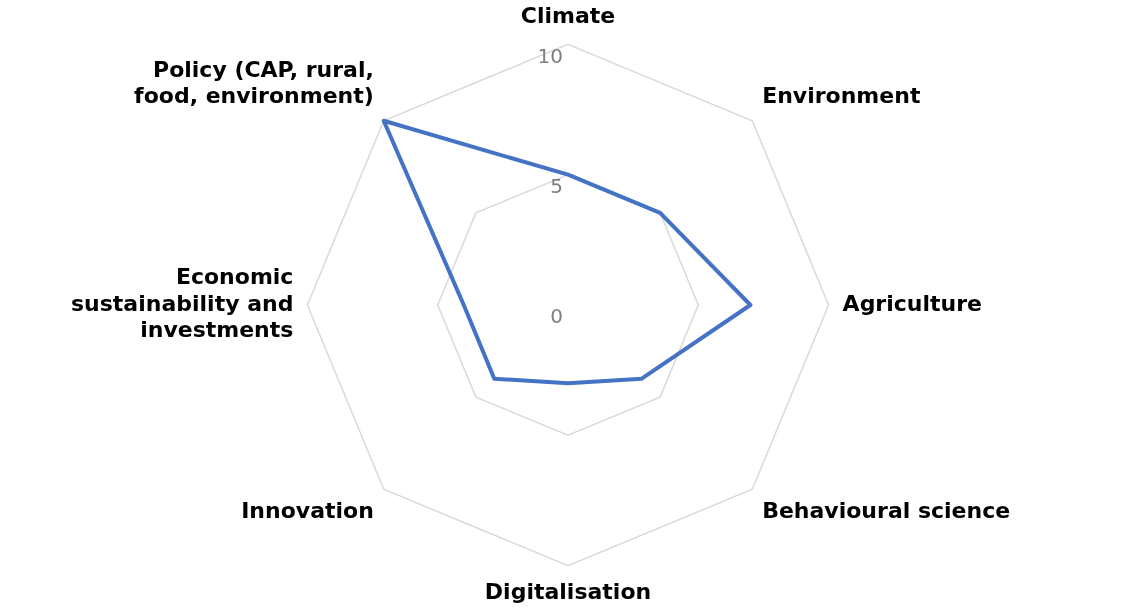 This screenshot has height=611, width=1136. What do you see at coordinates (841, 96) in the screenshot?
I see `spoke-label: Environment` at bounding box center [841, 96].